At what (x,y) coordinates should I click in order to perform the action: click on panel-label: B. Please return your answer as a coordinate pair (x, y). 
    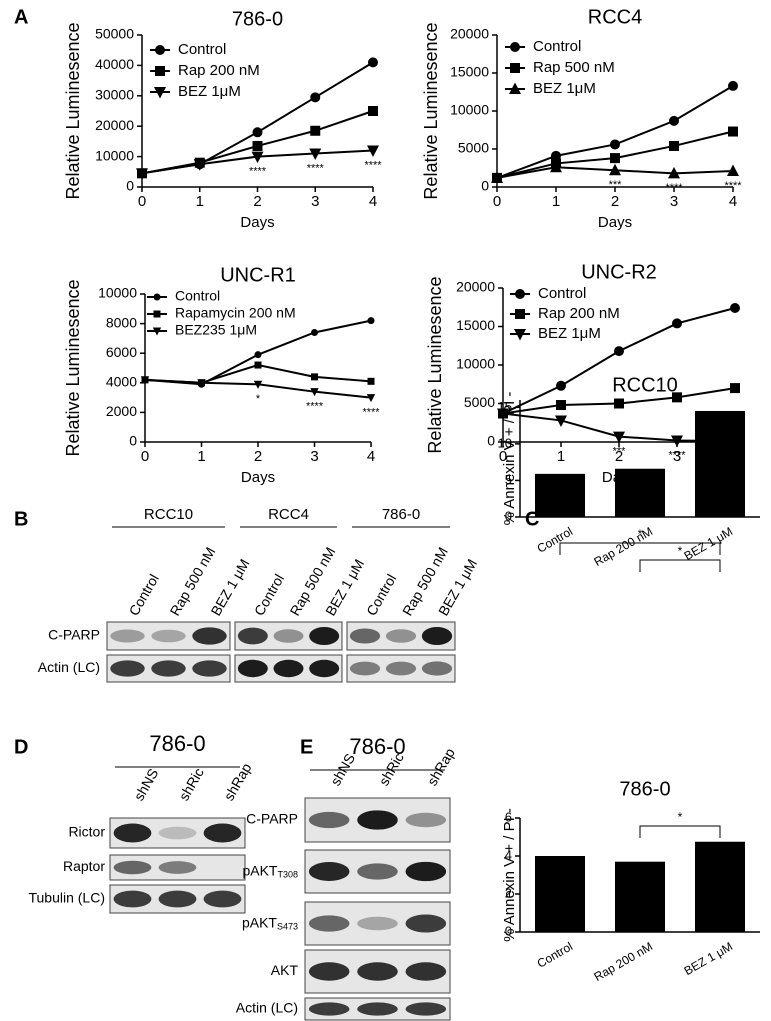
    Looking at the image, I should click on (21, 519).